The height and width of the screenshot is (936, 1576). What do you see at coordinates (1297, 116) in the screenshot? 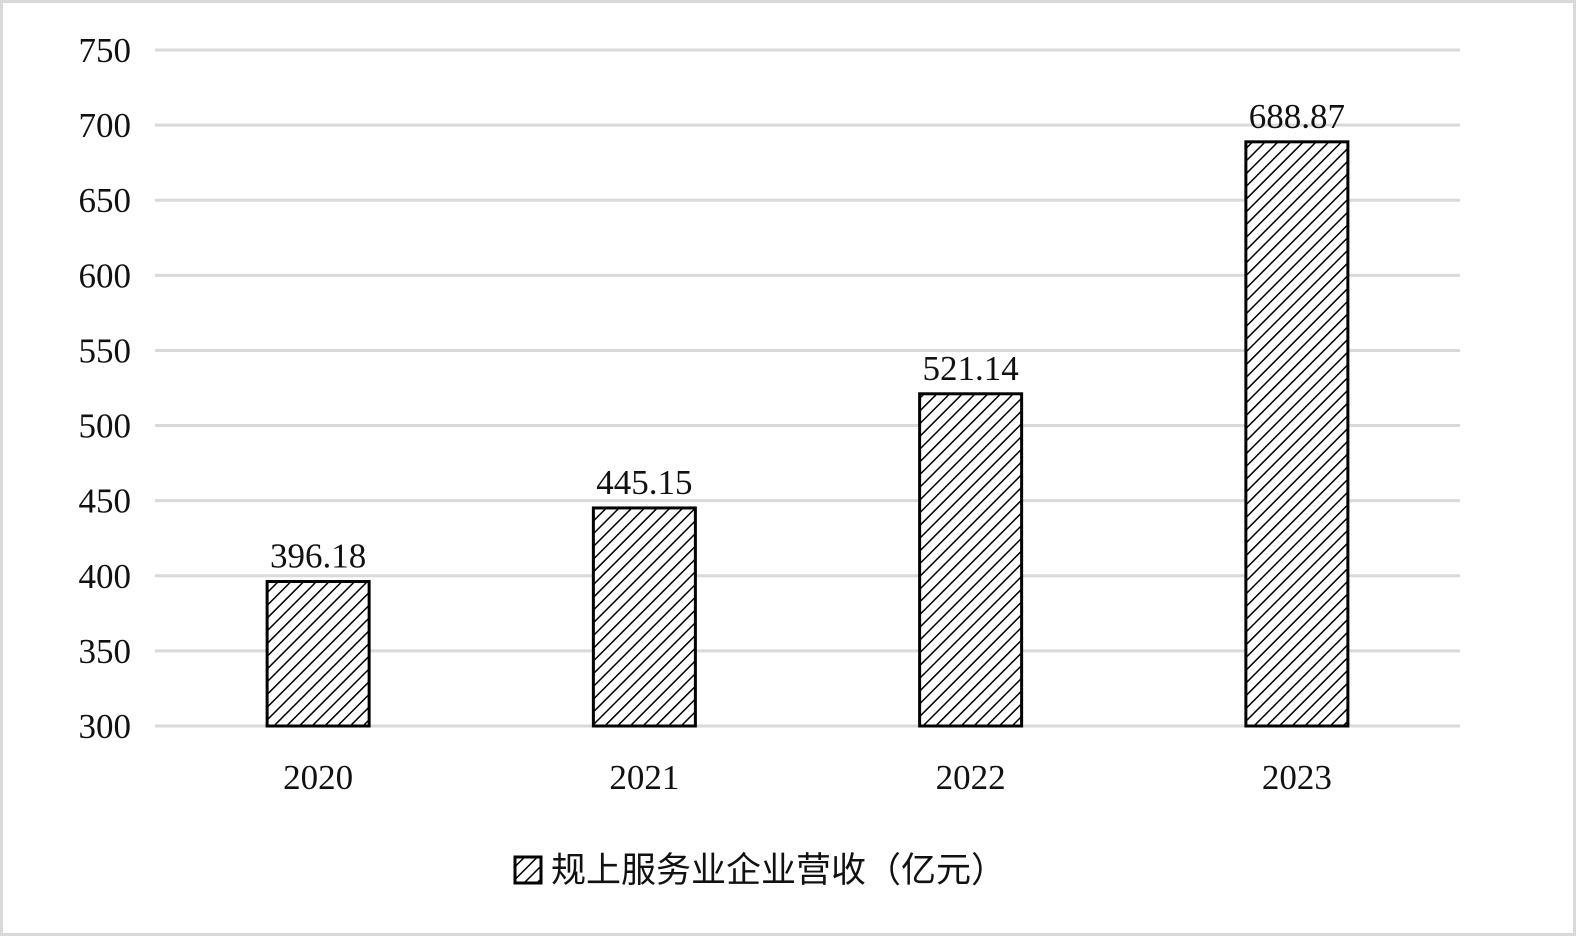
I see `data-label-2023: 688.87` at bounding box center [1297, 116].